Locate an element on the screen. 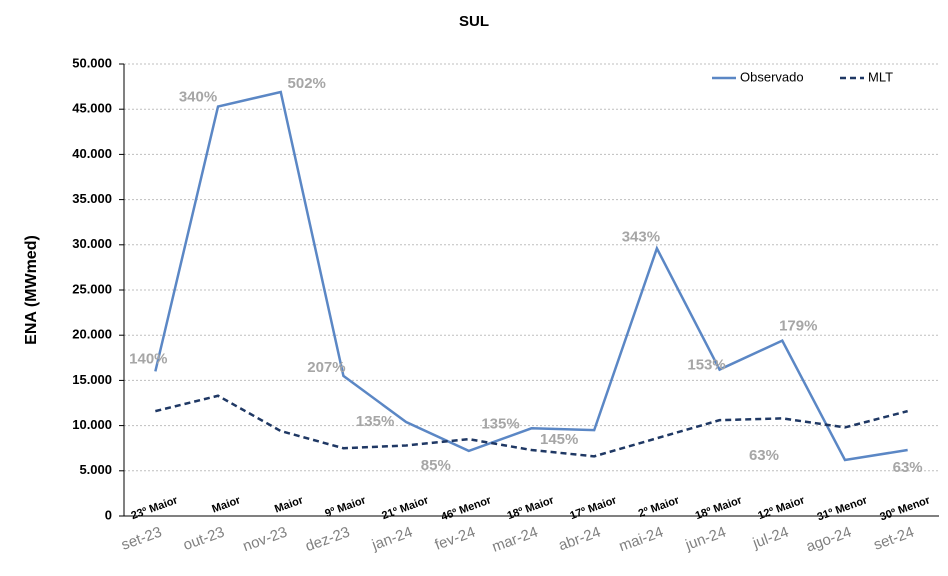 Image resolution: width=948 pixels, height=576 pixels. legend-label: Observado is located at coordinates (772, 76).